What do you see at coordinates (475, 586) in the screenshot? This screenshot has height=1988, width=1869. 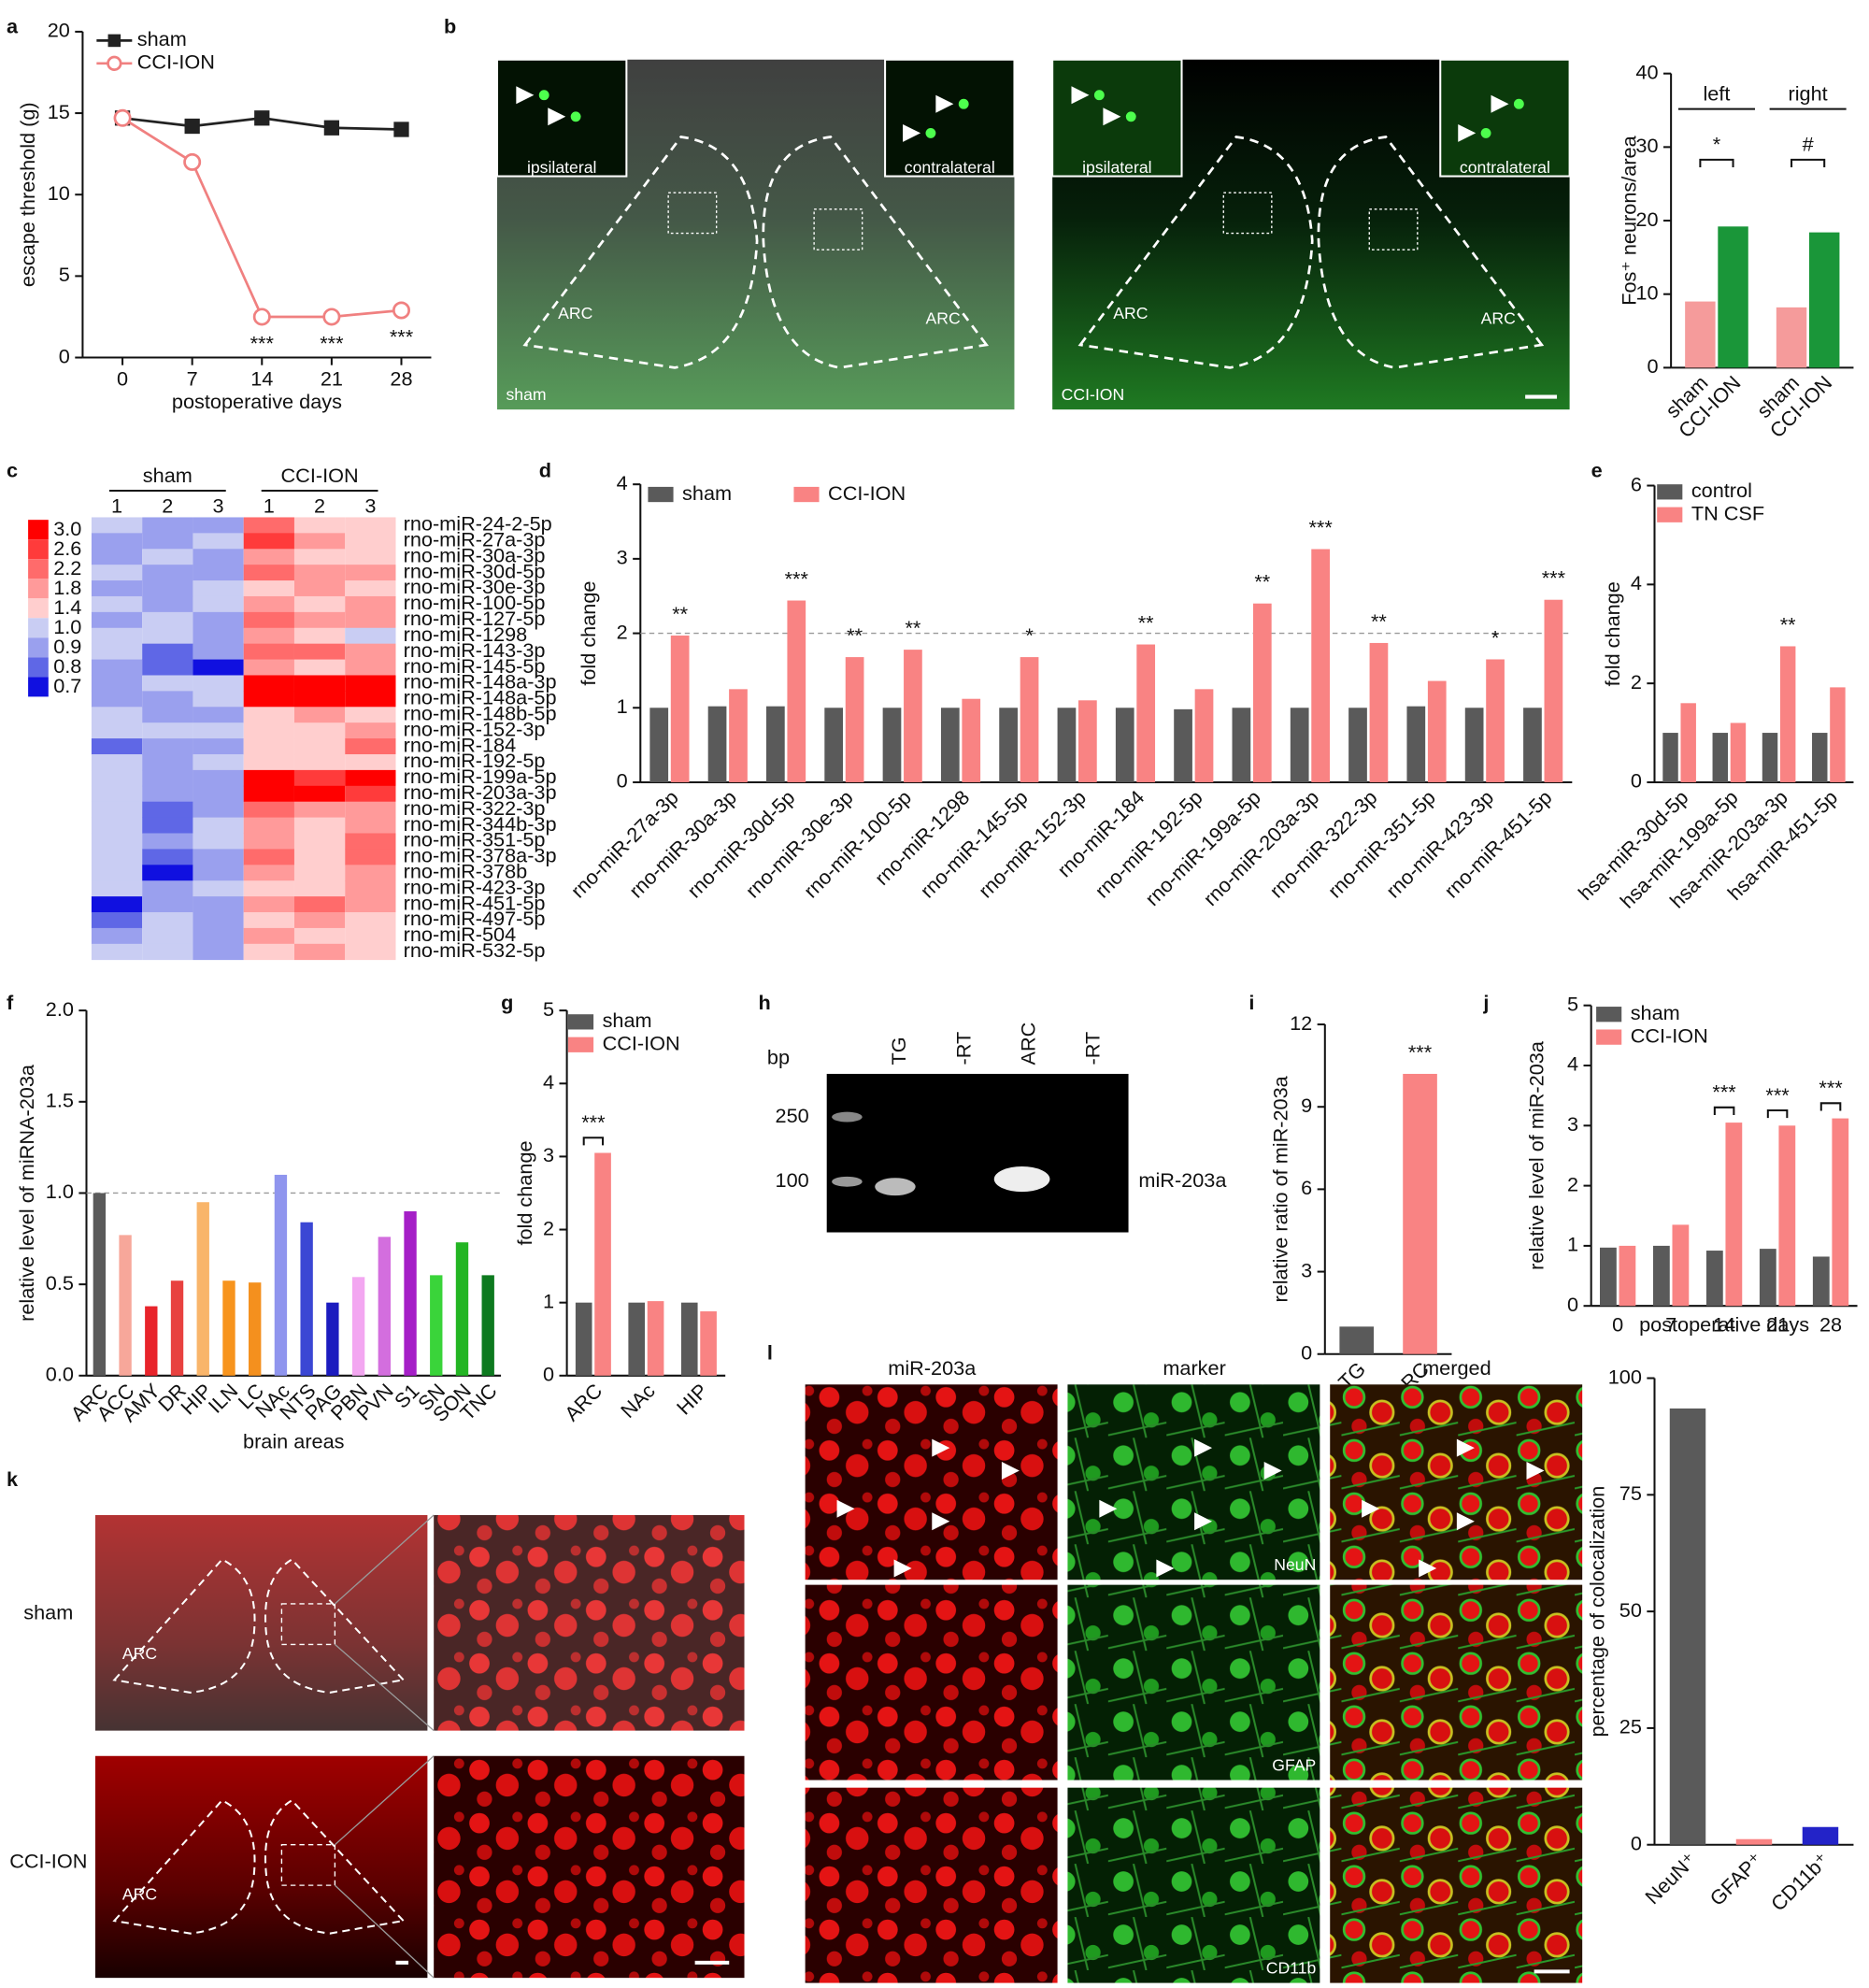 I see `row-label: rno-miR-30e-3p` at bounding box center [475, 586].